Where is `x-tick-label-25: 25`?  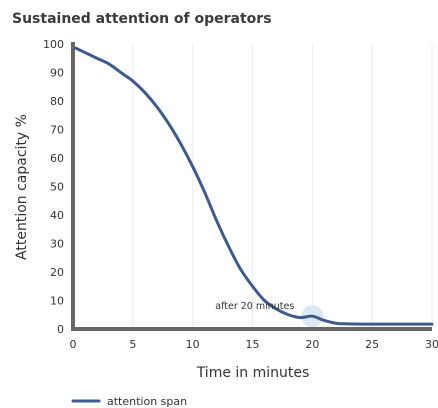
x-tick-label-25: 25 is located at coordinates (372, 344).